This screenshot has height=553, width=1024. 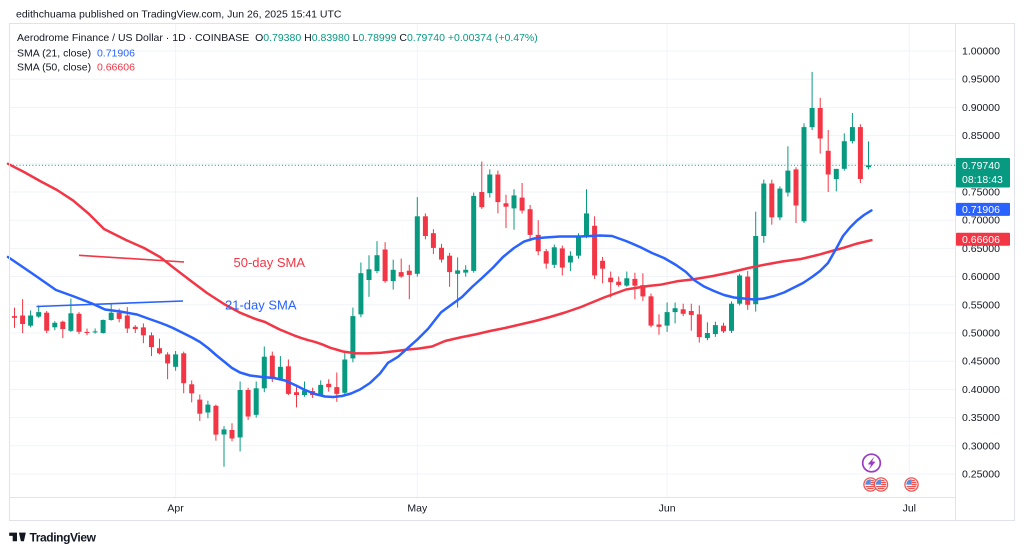 I want to click on svg-text: Jul, so click(x=909, y=509).